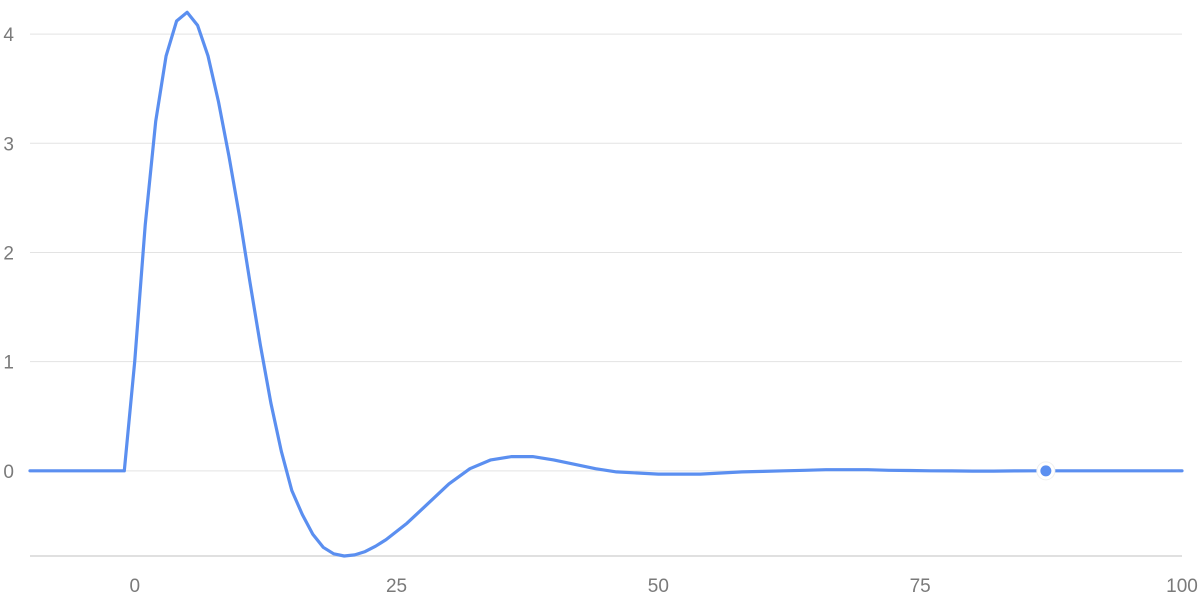  What do you see at coordinates (396, 586) in the screenshot?
I see `x-tick-label: 25` at bounding box center [396, 586].